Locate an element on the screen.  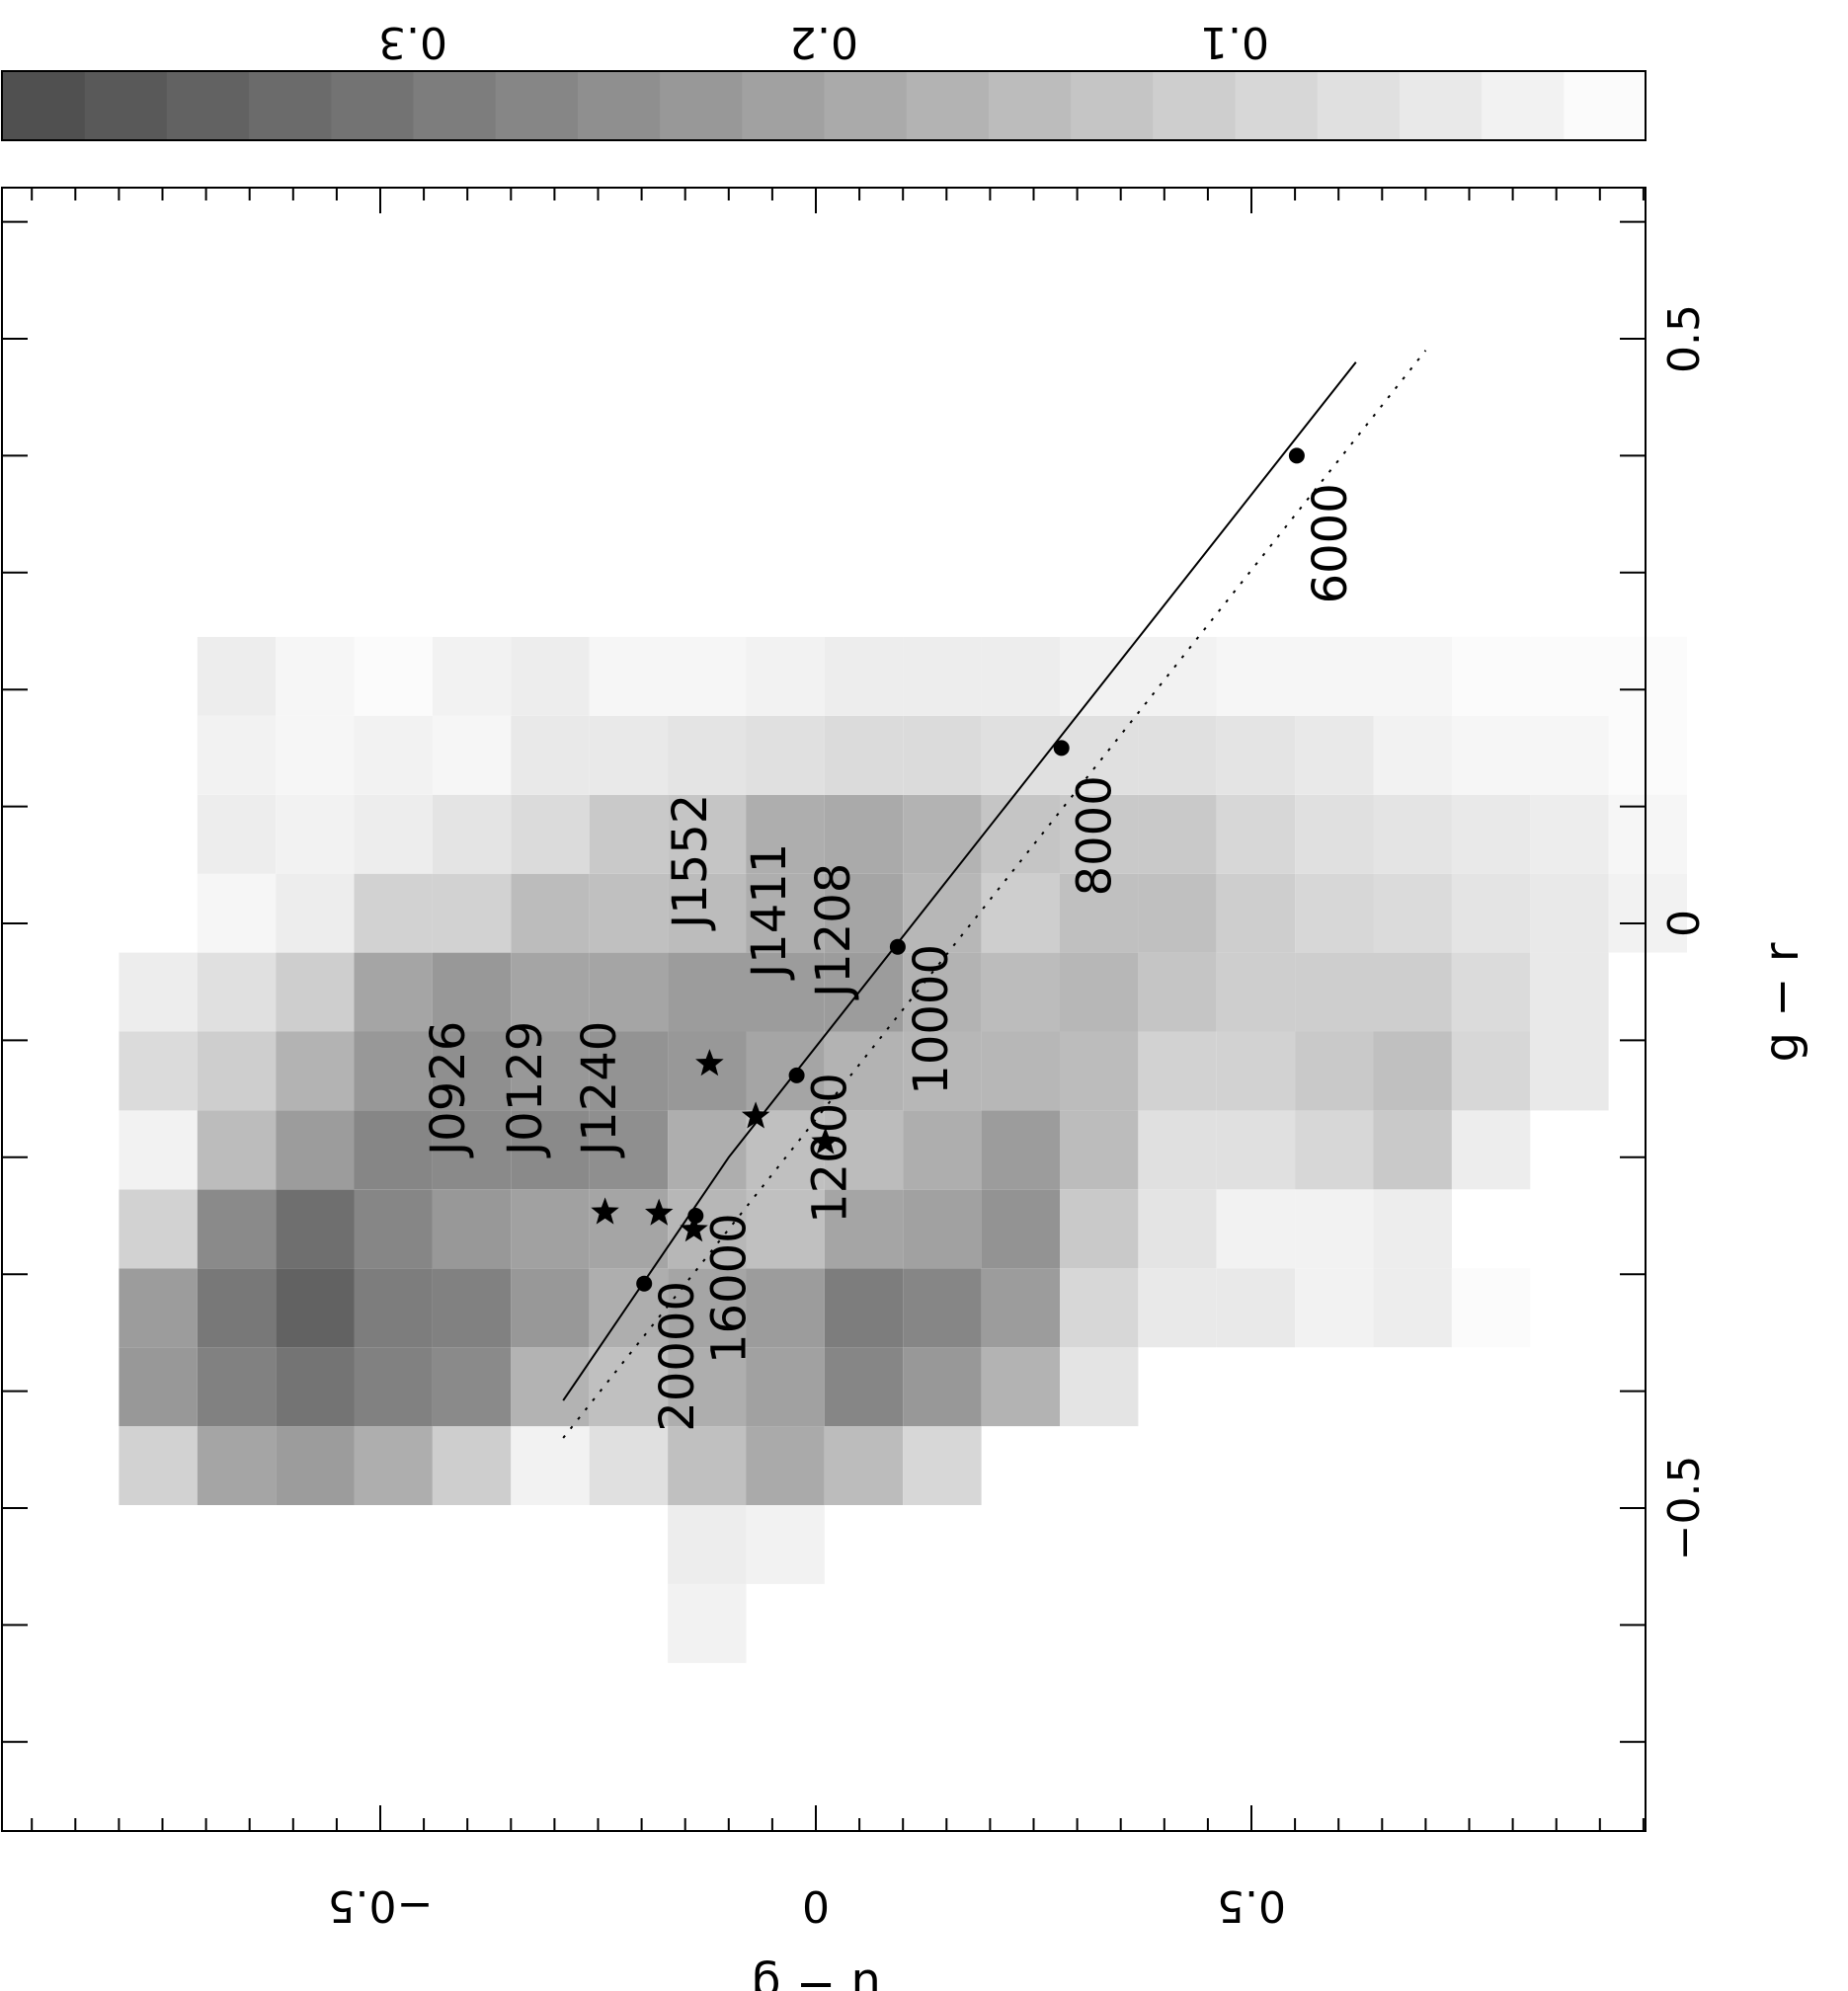
star-label: J0926 is located at coordinates (448, 1090).